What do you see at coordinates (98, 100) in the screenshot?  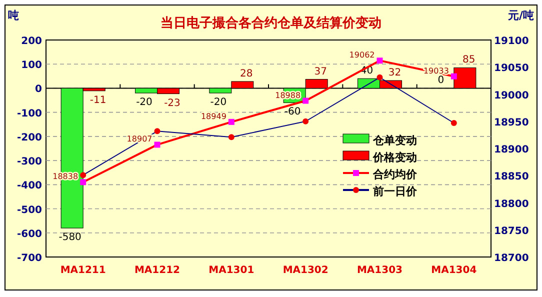 I see `data-label: -11` at bounding box center [98, 100].